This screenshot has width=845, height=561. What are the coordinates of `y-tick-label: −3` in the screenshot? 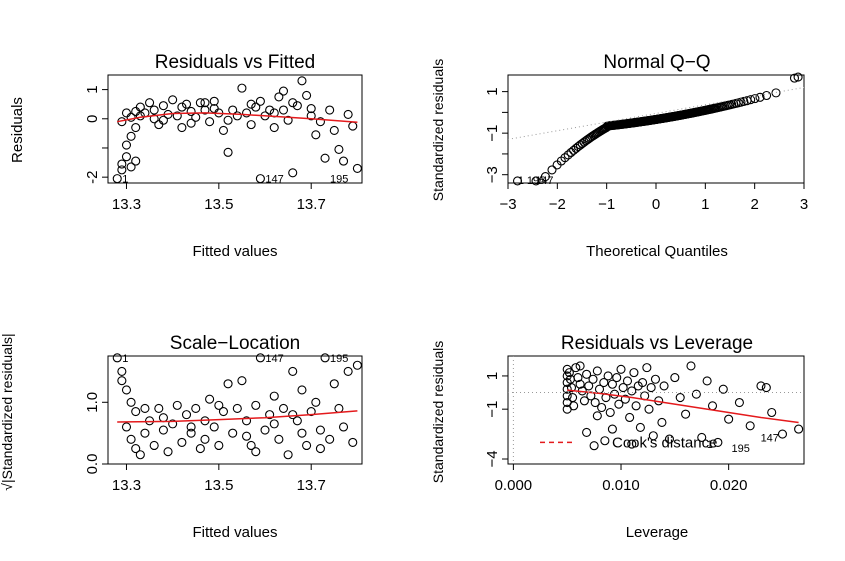 It's located at (492, 174).